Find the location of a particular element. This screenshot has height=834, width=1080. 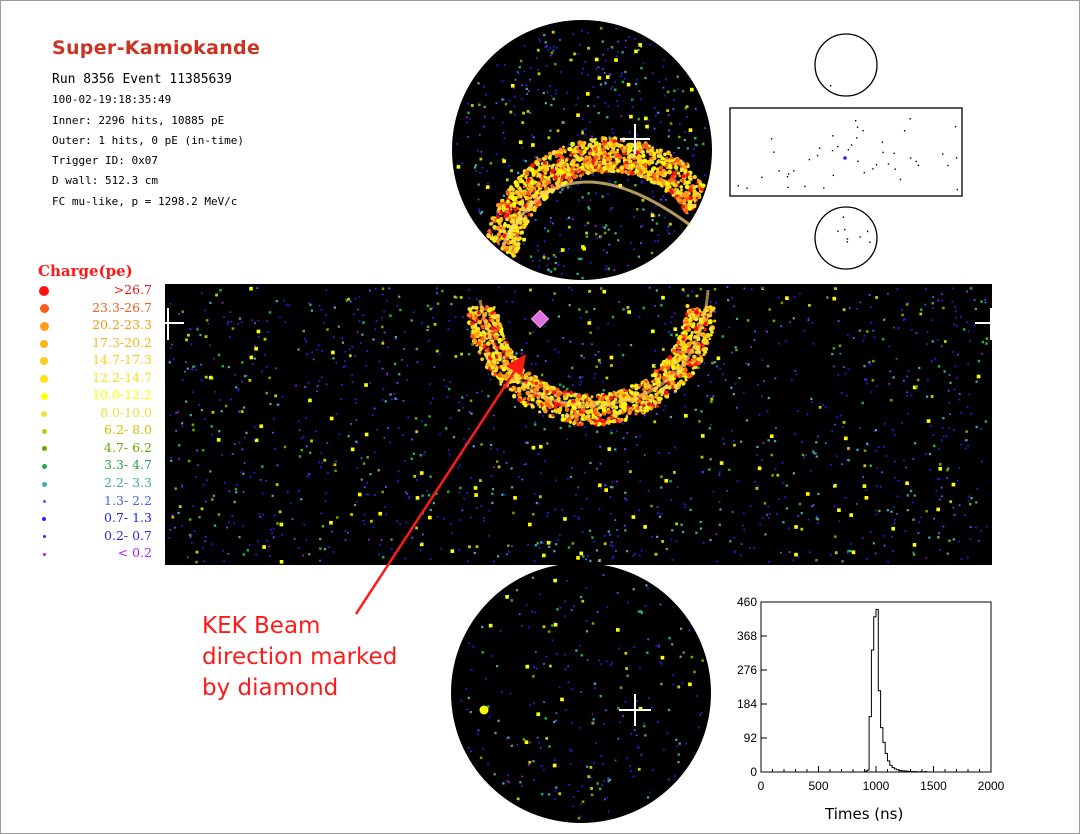

legend-label: 1.3- 2.2 is located at coordinates (128, 500).